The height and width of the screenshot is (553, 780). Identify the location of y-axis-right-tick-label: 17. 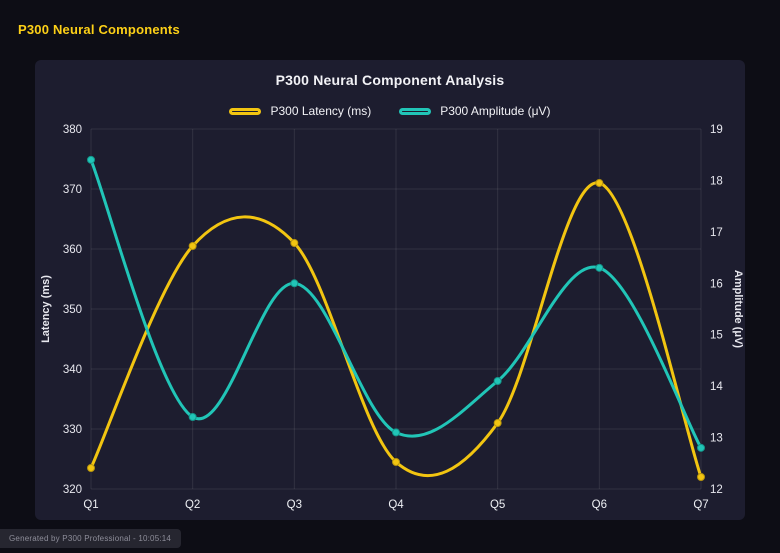
(716, 233).